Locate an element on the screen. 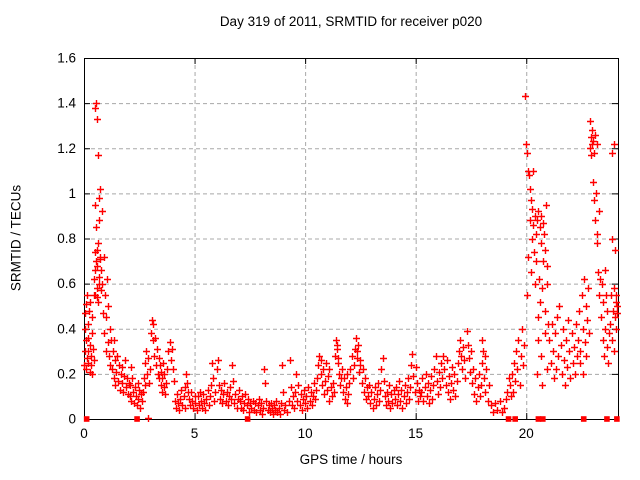 This screenshot has height=480, width=640. y-tick-label: 1.4 is located at coordinates (66, 103).